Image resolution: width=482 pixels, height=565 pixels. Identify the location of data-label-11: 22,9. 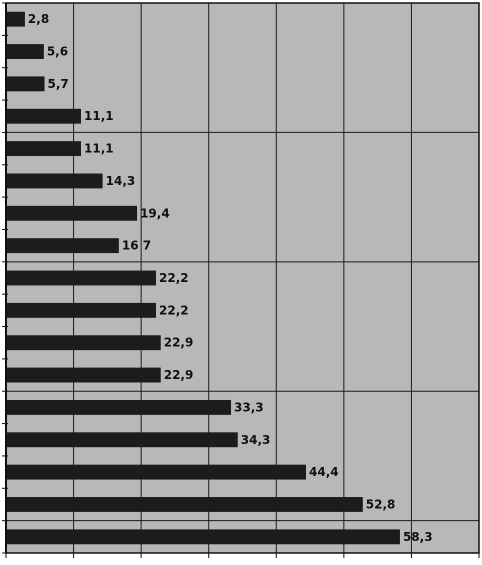
(179, 375).